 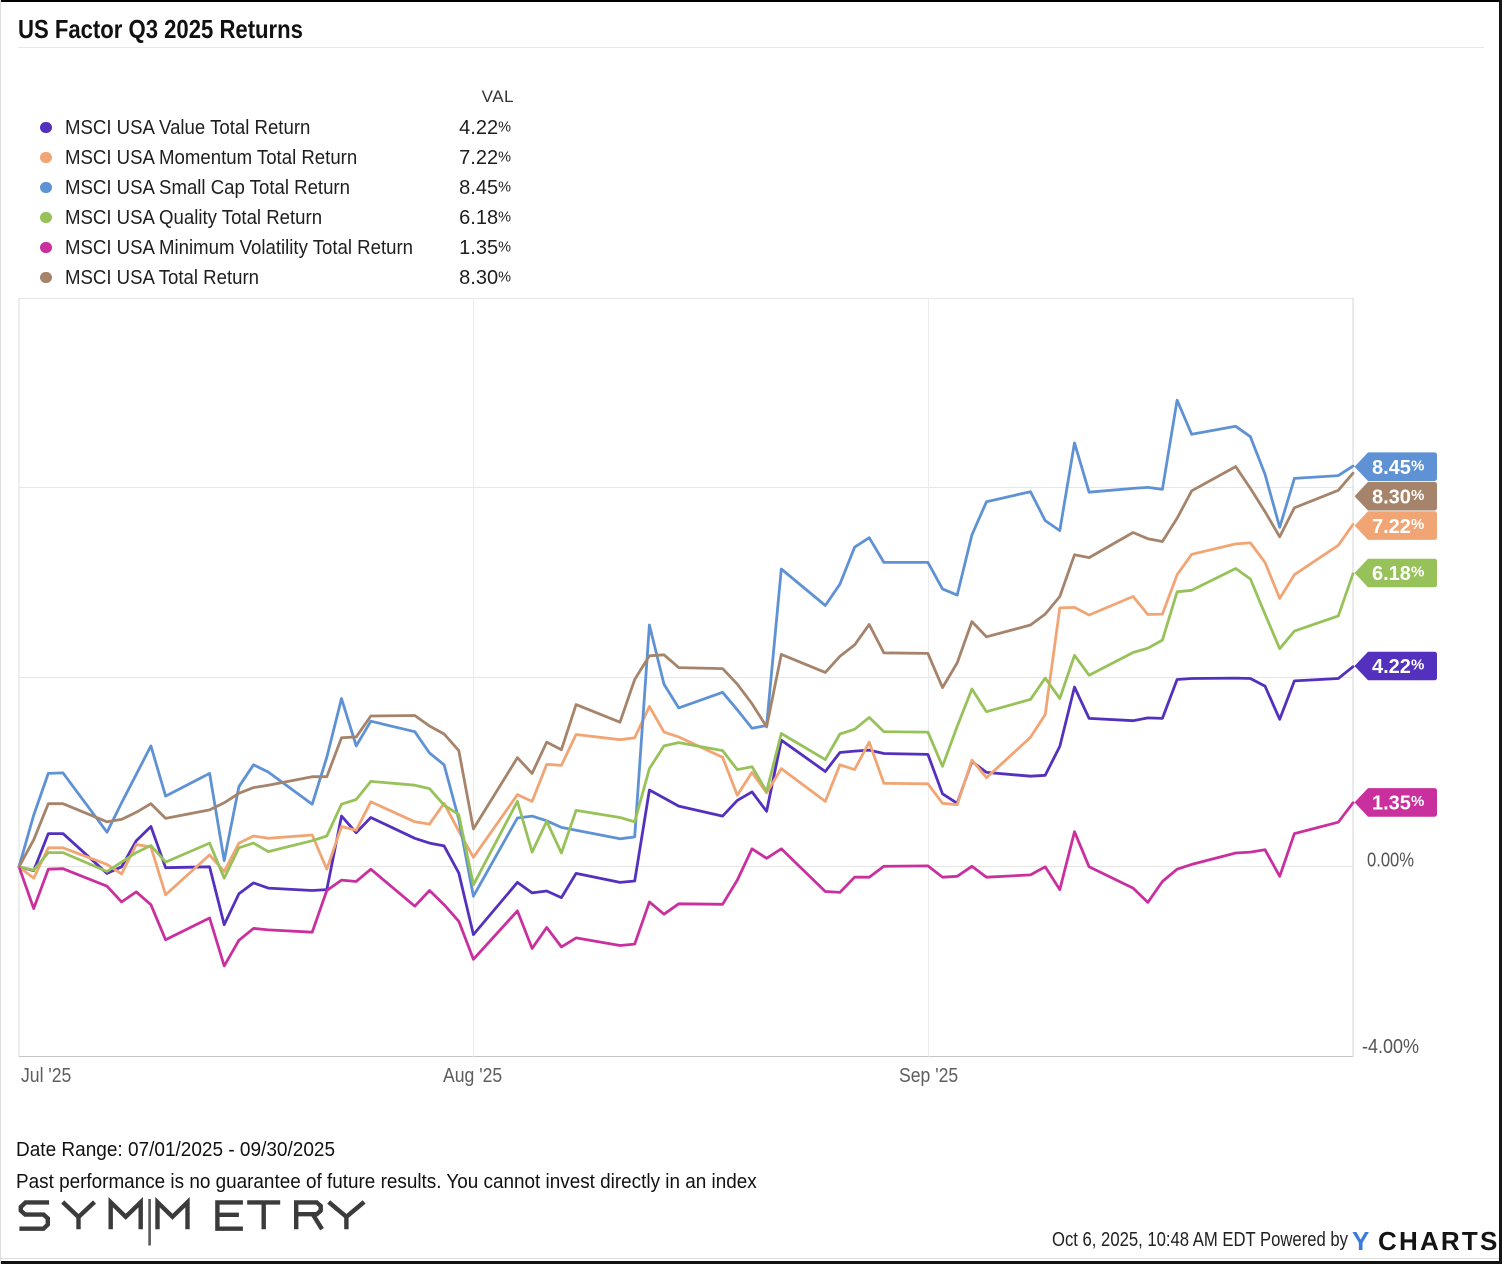 I want to click on svg-text: 7.22%, so click(x=1398, y=527).